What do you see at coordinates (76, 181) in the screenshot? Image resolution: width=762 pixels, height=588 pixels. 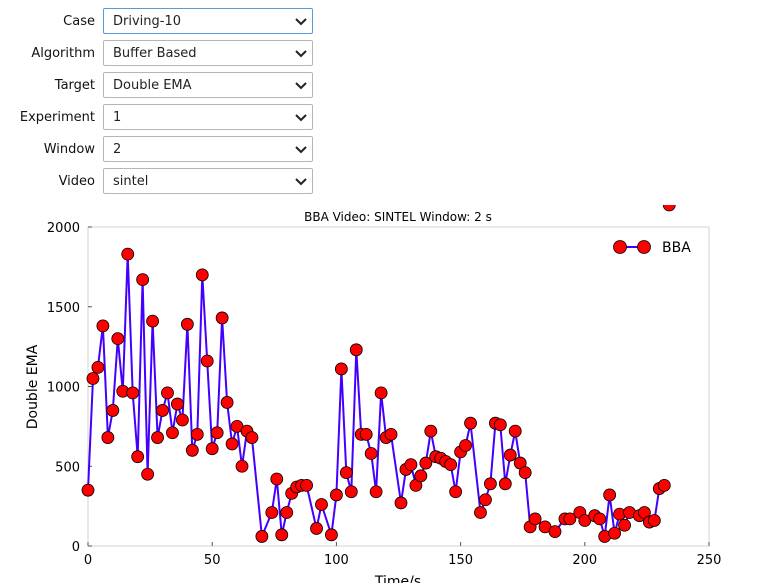 I see `video-label: Video` at bounding box center [76, 181].